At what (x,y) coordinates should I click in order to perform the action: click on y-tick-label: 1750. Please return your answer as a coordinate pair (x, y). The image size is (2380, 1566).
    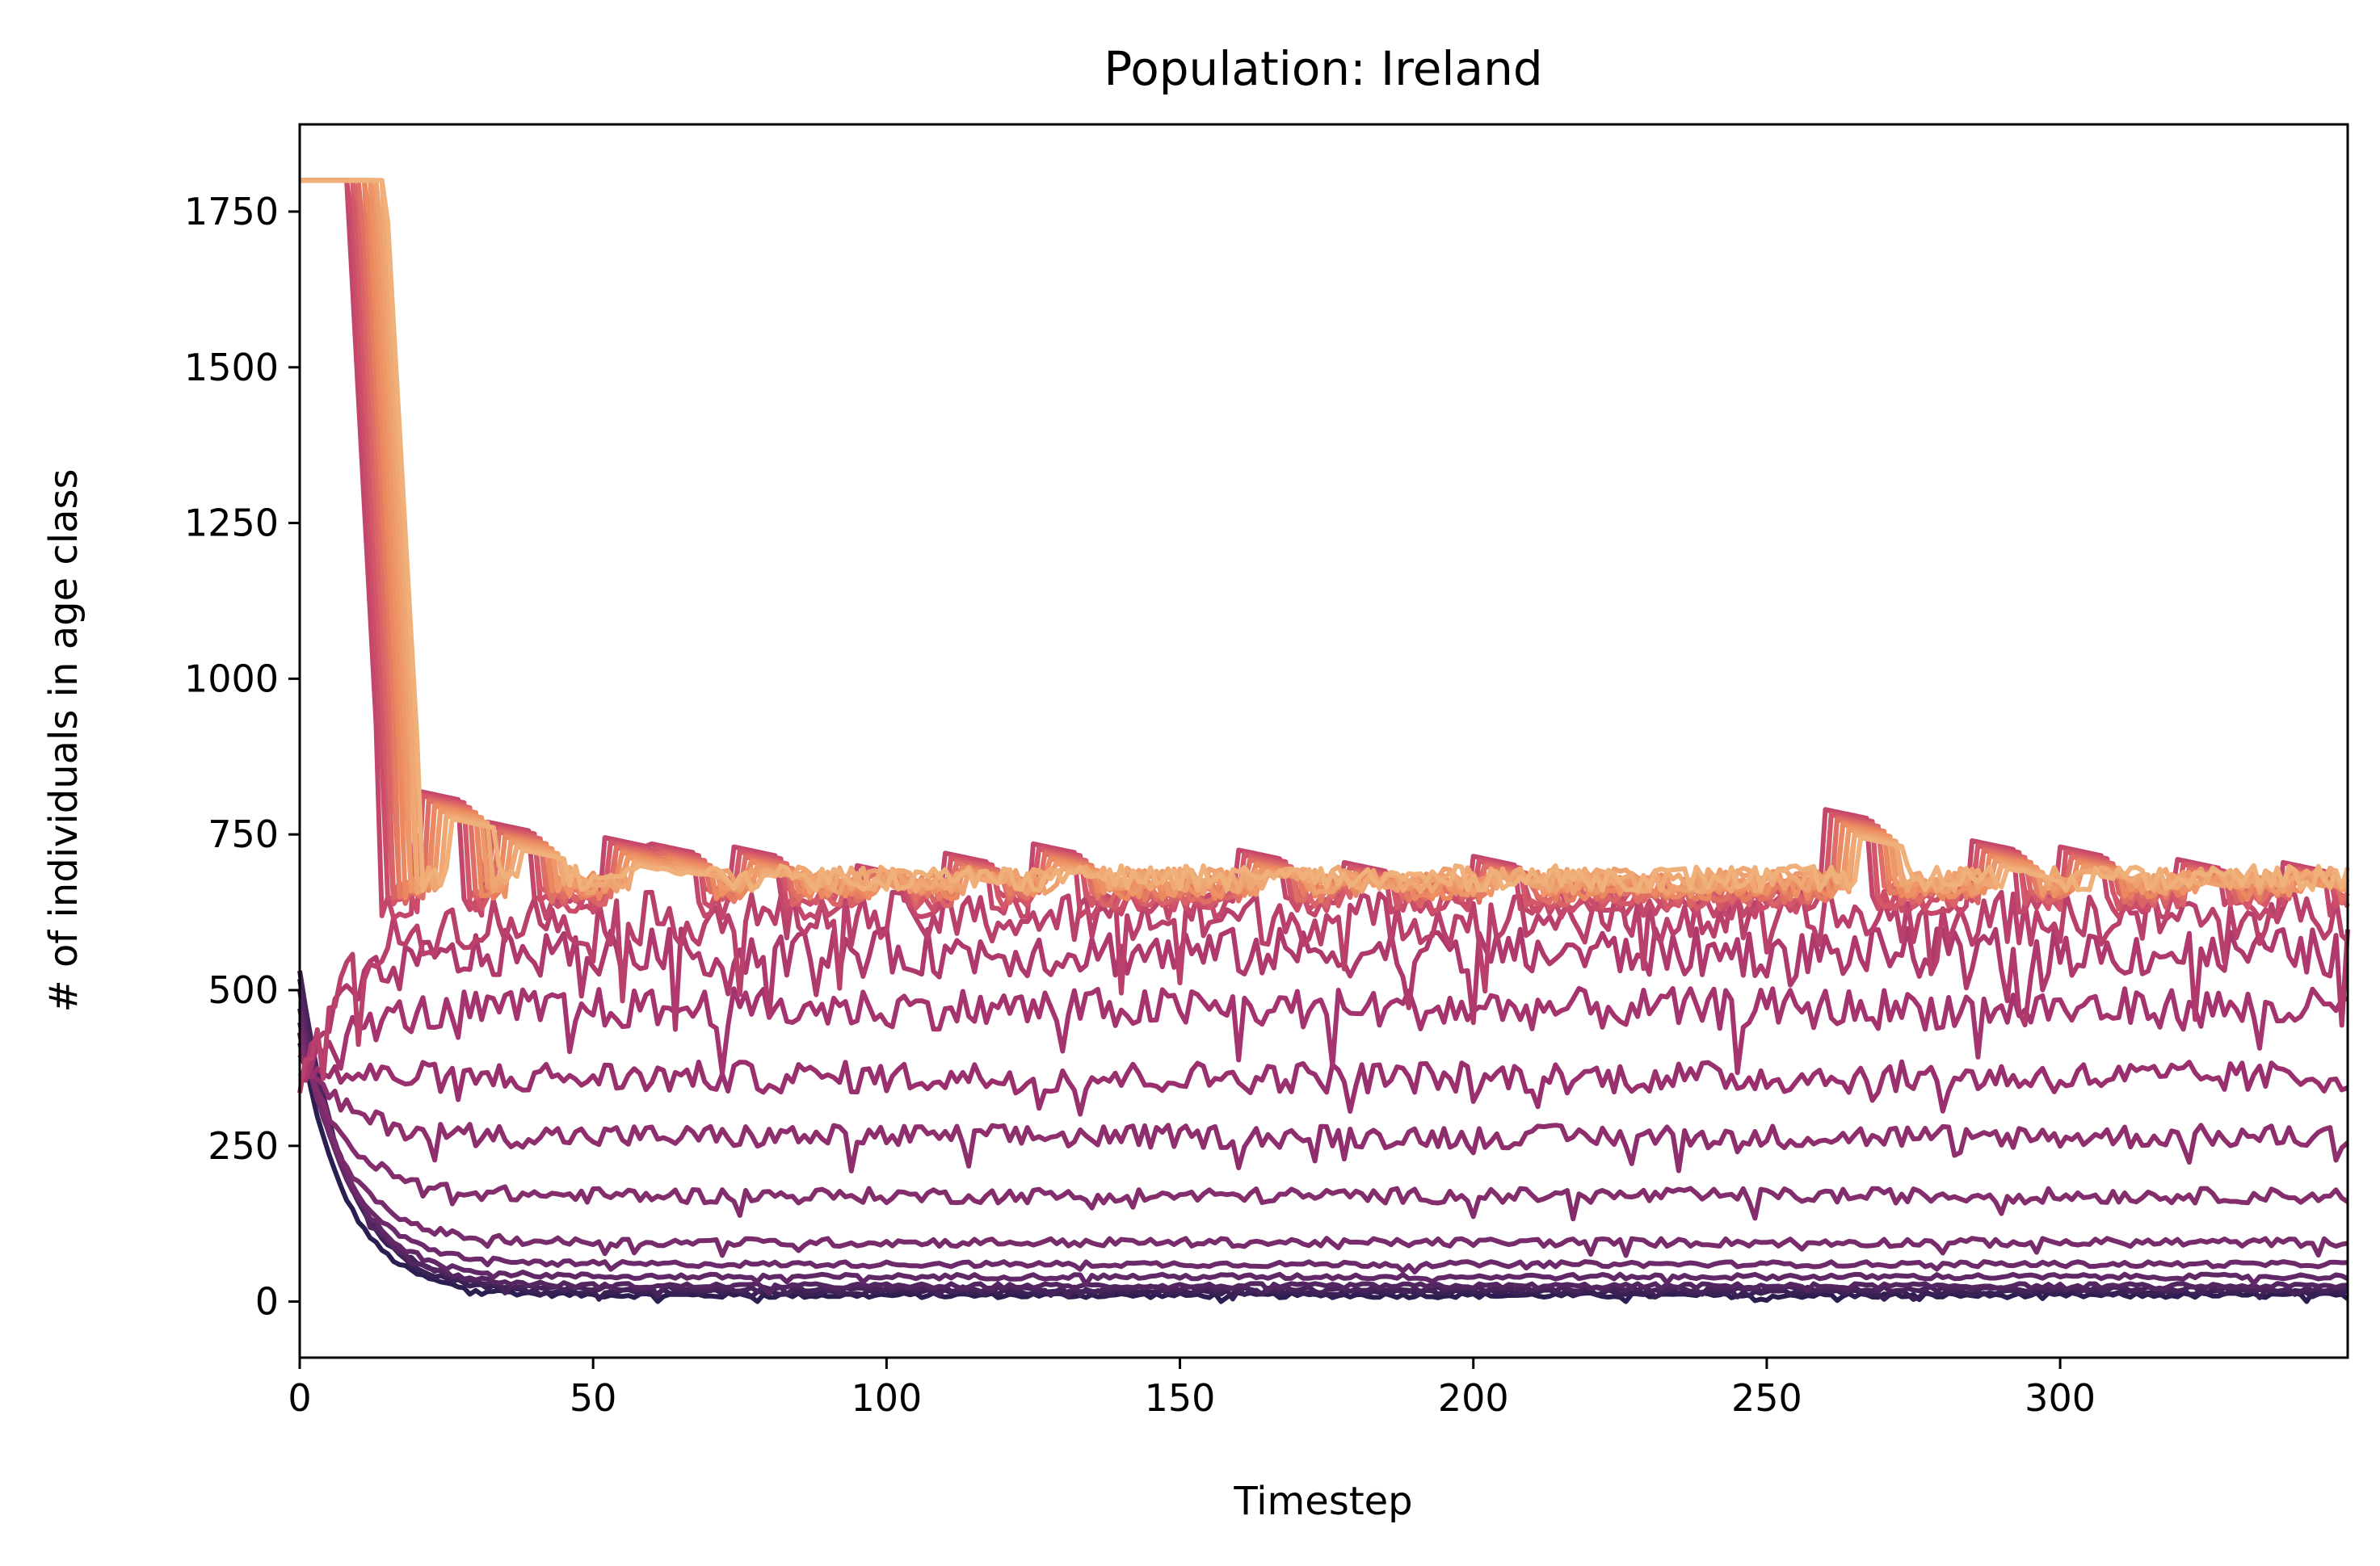
    Looking at the image, I should click on (232, 211).